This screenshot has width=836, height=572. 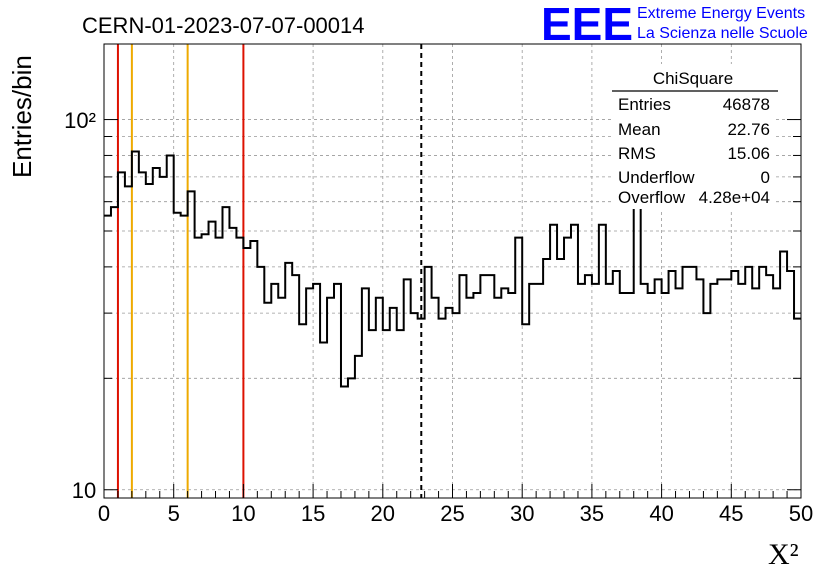 What do you see at coordinates (734, 197) in the screenshot?
I see `stats-value-overflow: 4.28e+04` at bounding box center [734, 197].